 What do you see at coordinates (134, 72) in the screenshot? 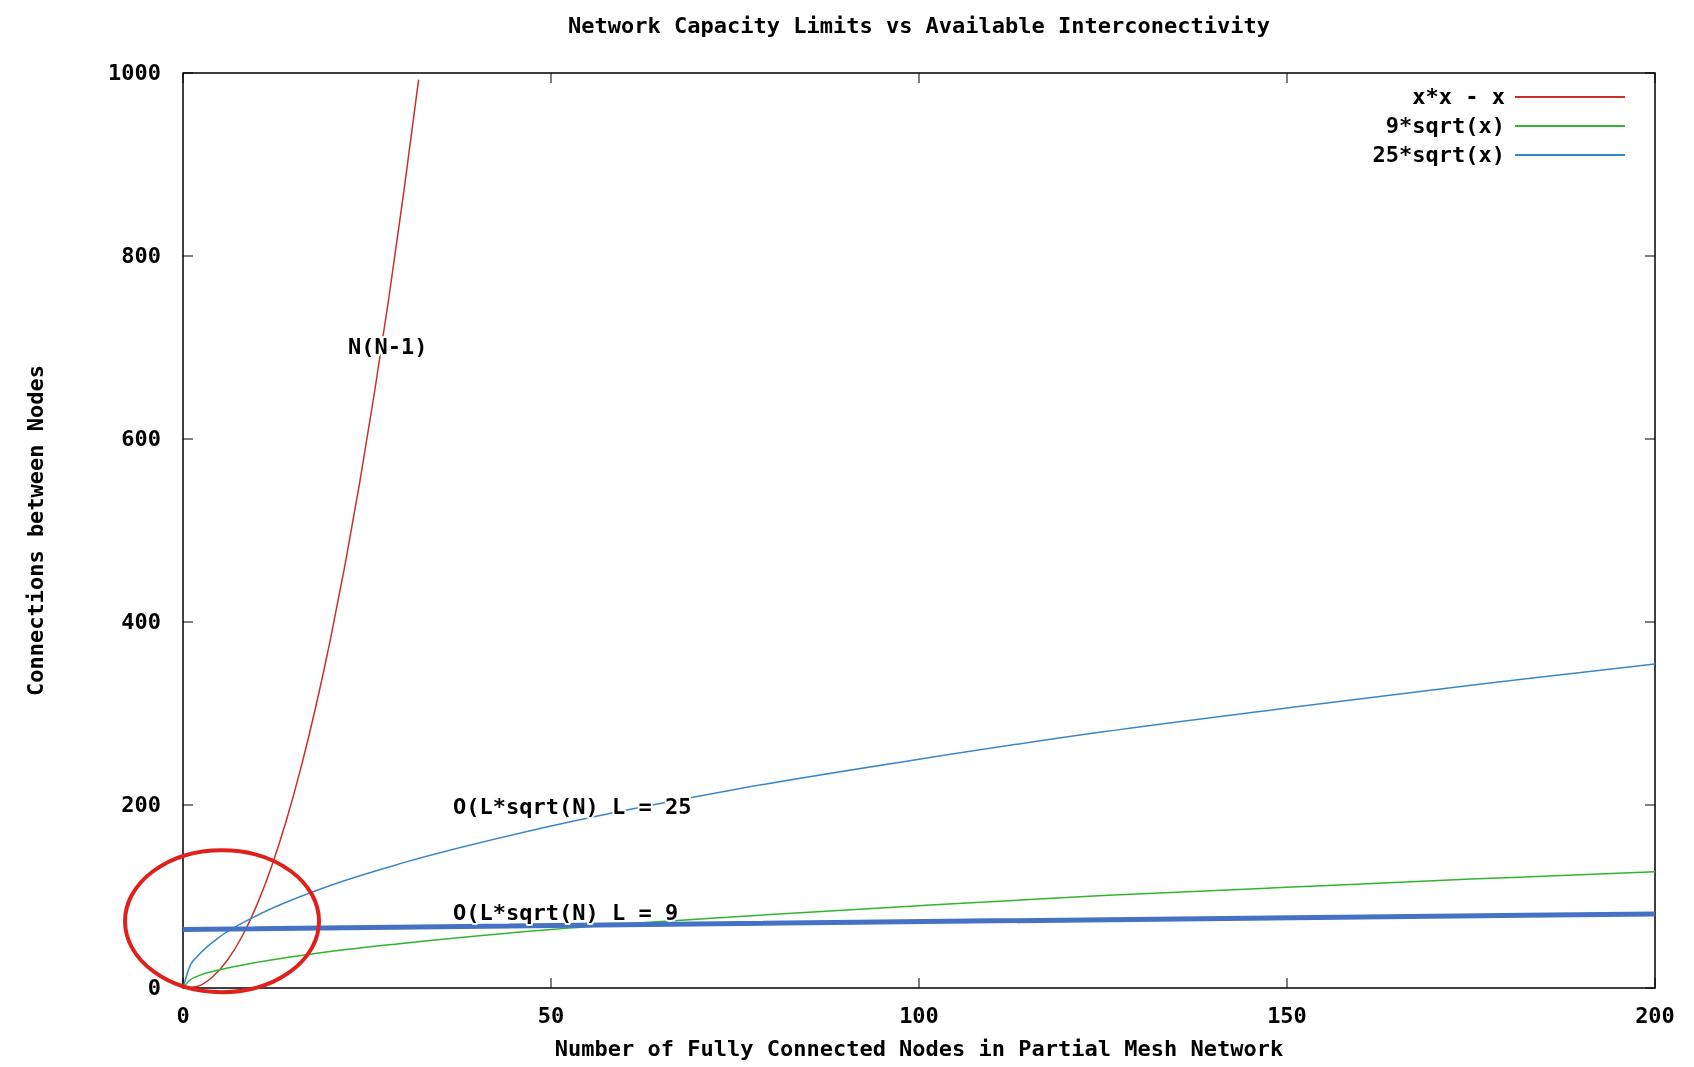
I see `y-tick-label: 1000` at bounding box center [134, 72].